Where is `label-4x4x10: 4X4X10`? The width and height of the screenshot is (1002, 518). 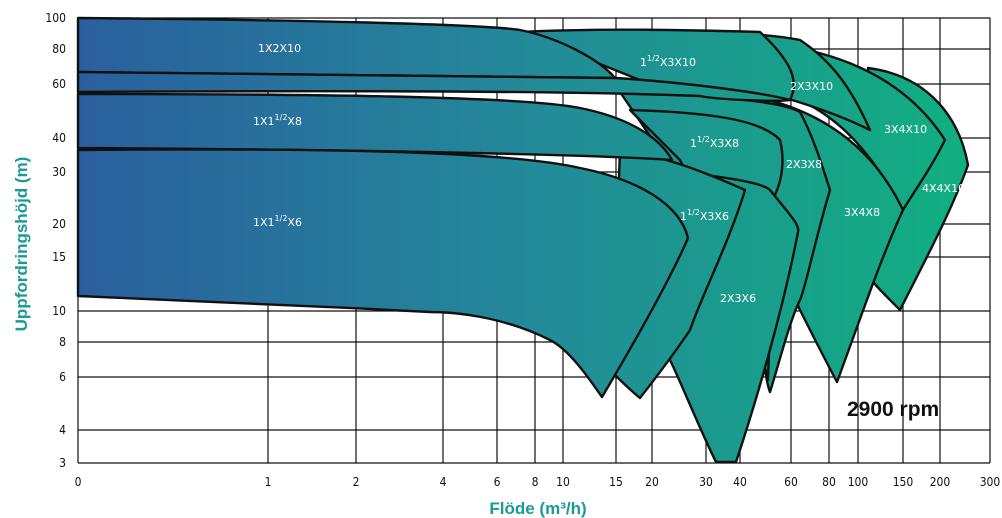
label-4x4x10: 4X4X10 is located at coordinates (943, 188).